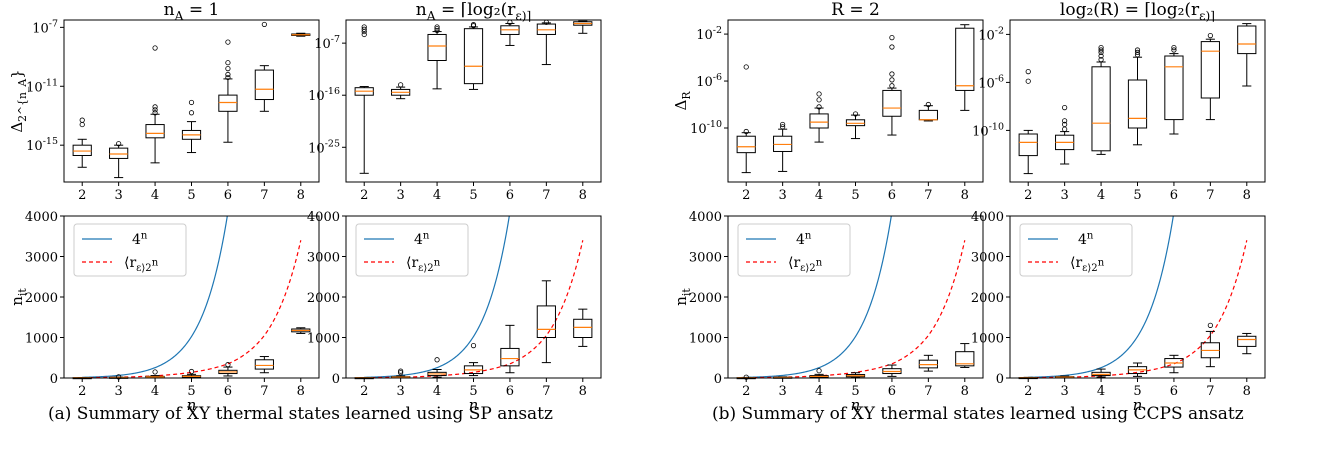 This screenshot has height=458, width=1328. What do you see at coordinates (682, 101) in the screenshot?
I see `y-axis-label-text: ΔR` at bounding box center [682, 101].